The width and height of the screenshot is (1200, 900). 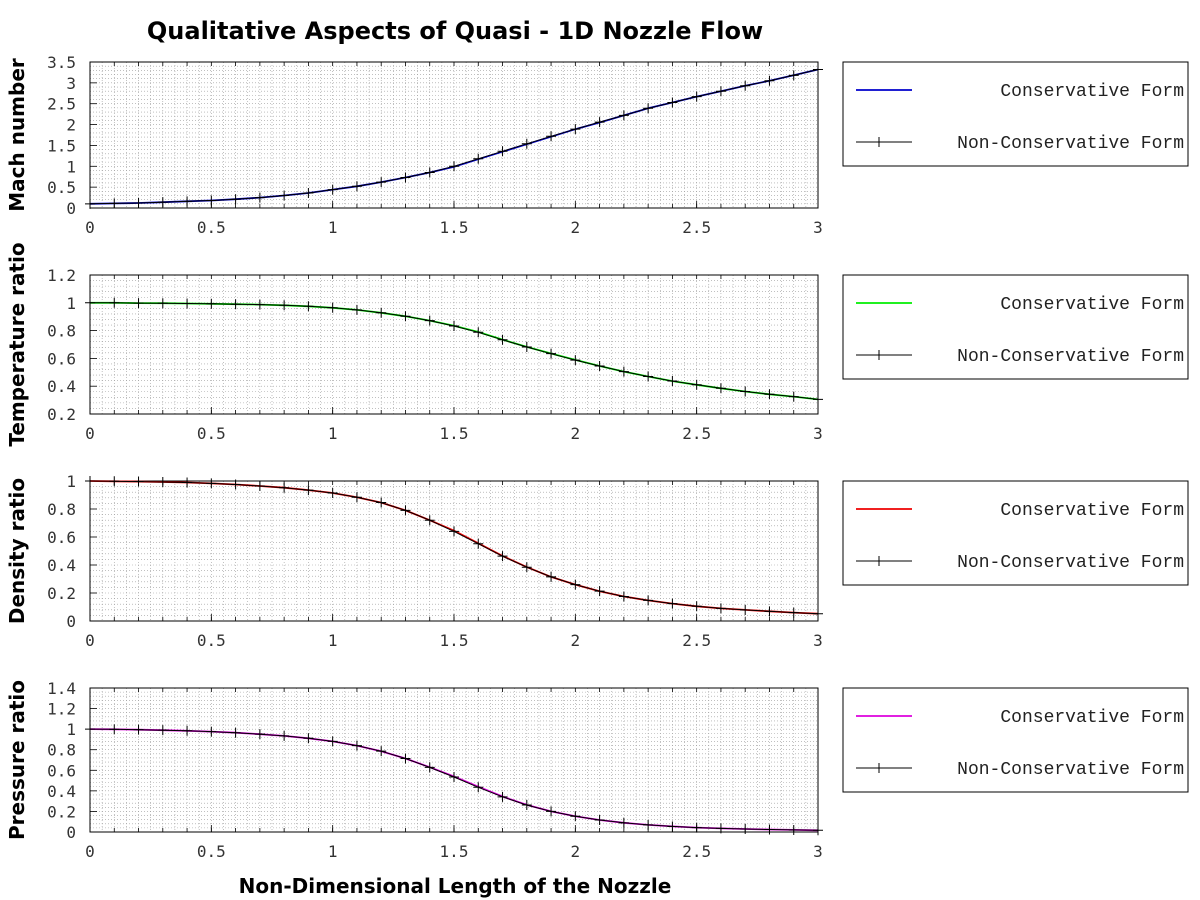 I want to click on x-tick-label: 2, so click(x=576, y=851).